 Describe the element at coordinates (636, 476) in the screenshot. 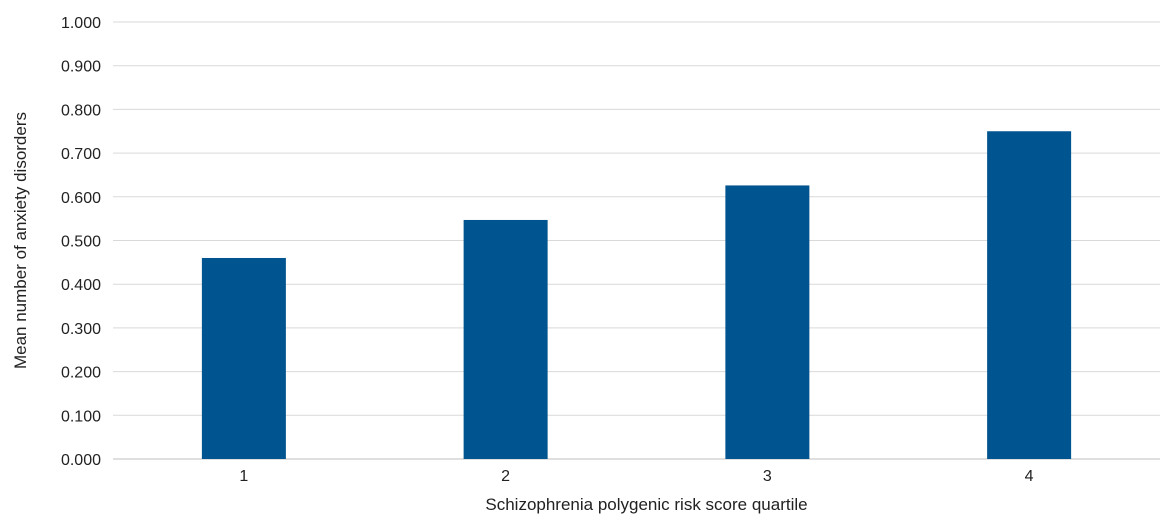

I see `x-axis-ticks: 1 2 3 4` at that location.